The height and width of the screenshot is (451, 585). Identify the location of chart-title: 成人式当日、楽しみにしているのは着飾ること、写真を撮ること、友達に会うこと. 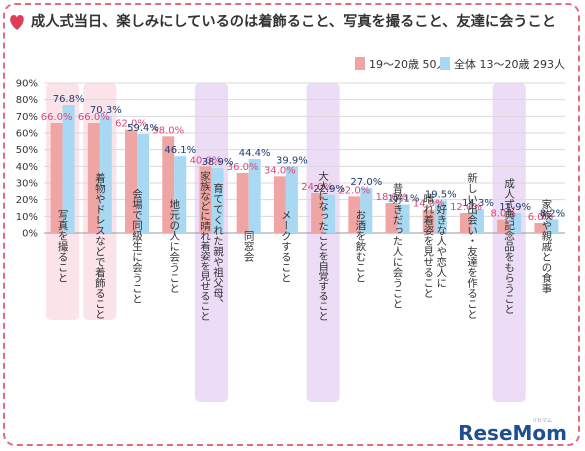
(293, 21).